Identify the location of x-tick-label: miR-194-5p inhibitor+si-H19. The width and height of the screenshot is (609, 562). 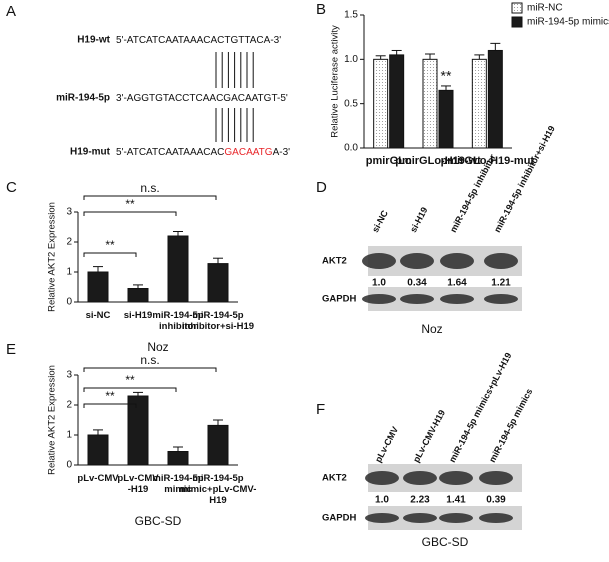
(218, 321).